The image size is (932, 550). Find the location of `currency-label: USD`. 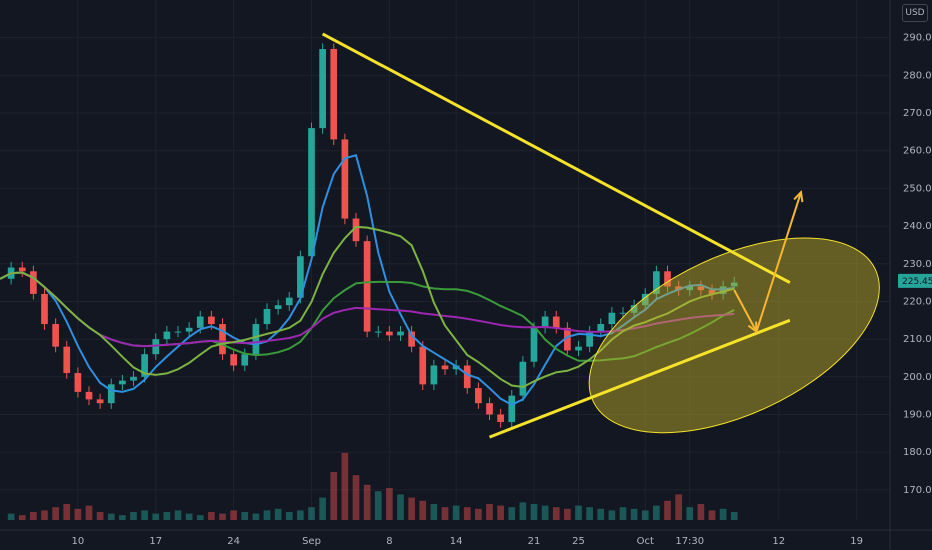

currency-label: USD is located at coordinates (915, 13).